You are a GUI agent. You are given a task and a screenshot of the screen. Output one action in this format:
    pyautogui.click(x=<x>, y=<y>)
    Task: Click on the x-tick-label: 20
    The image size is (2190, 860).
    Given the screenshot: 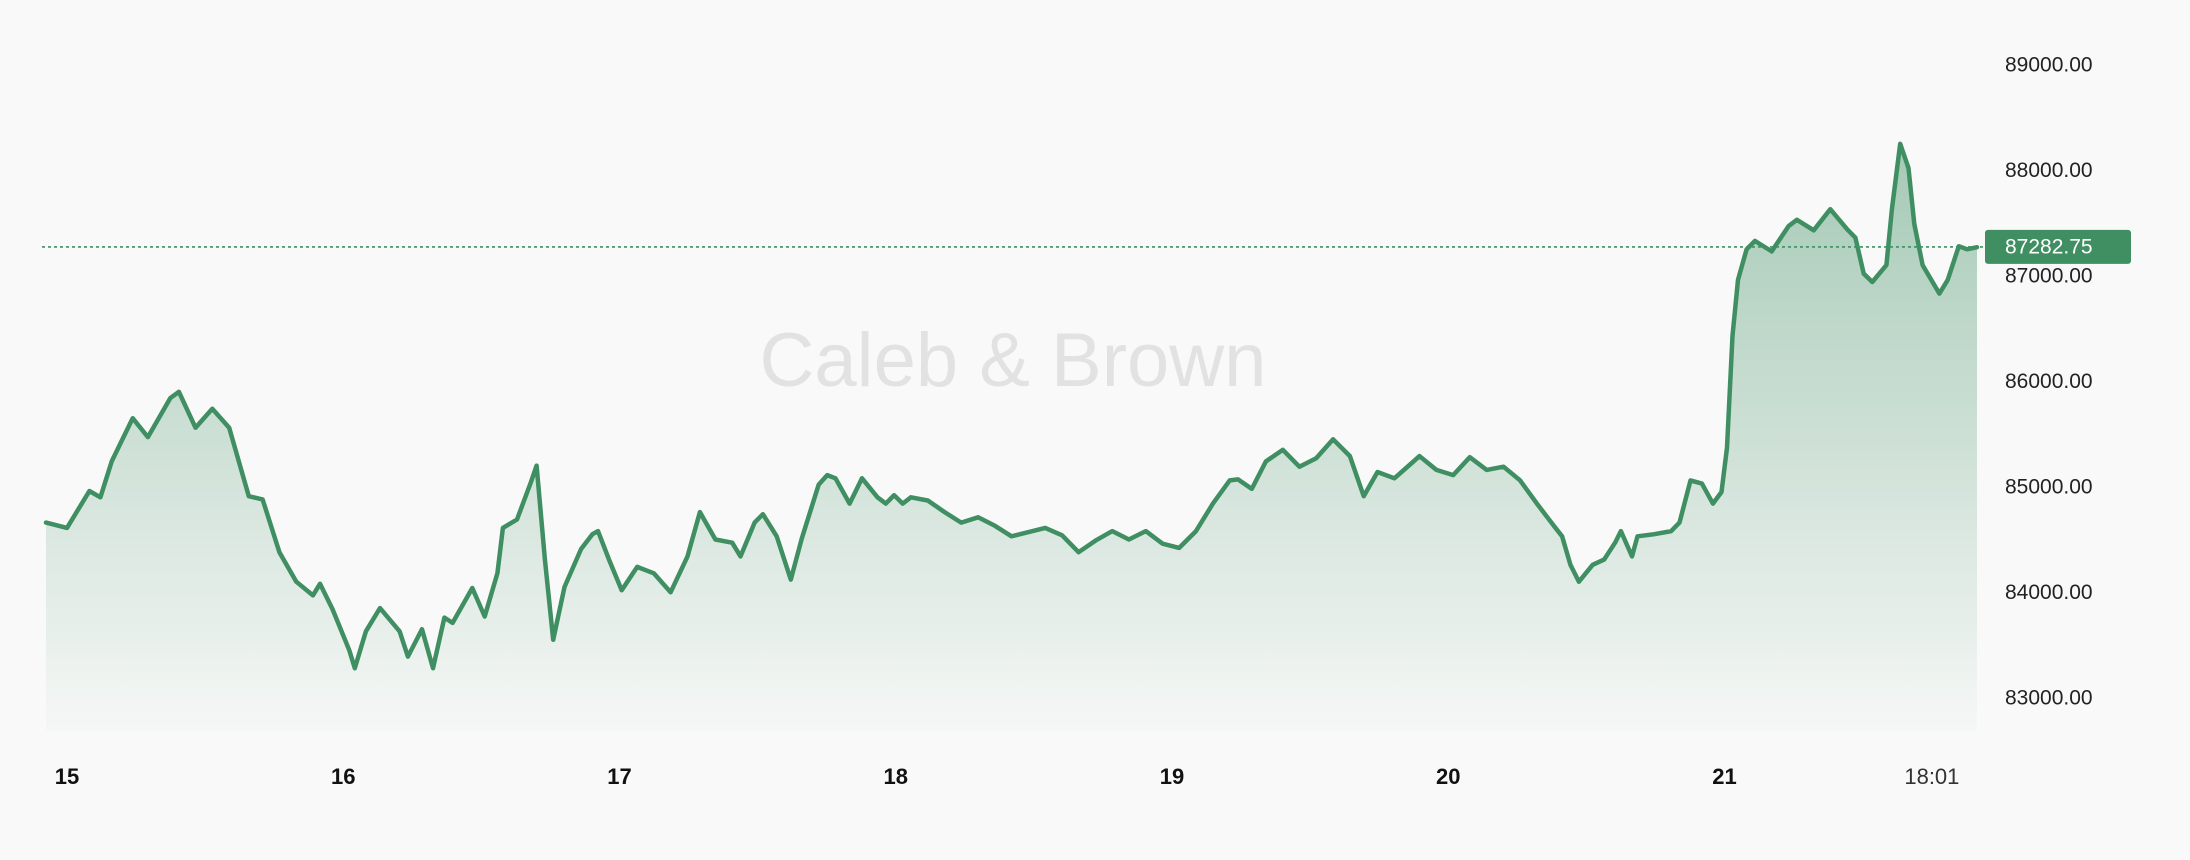 What is the action you would take?
    pyautogui.click(x=1448, y=776)
    